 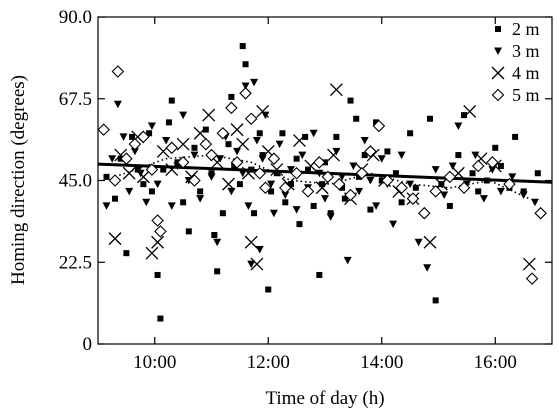 What do you see at coordinates (75, 181) in the screenshot?
I see `y-tick-label: 45.0` at bounding box center [75, 181].